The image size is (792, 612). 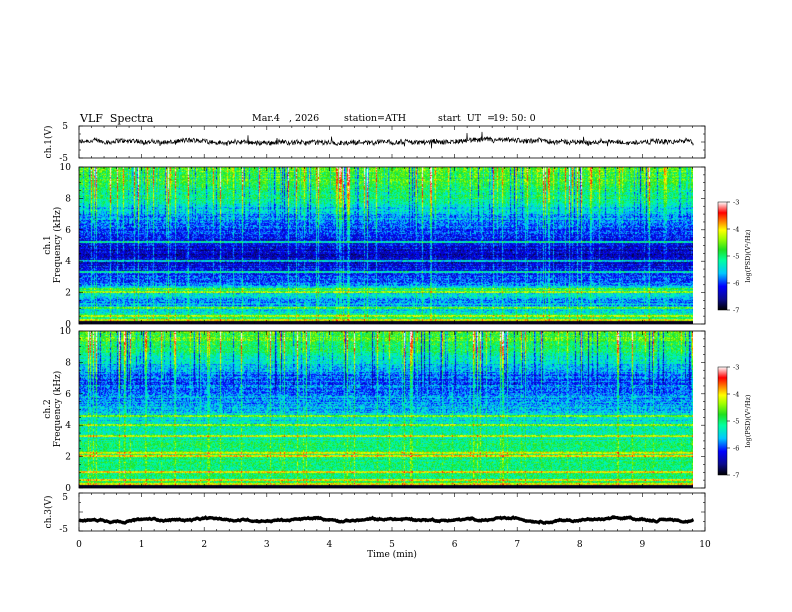 I want to click on ch1-frequency-label: Frequency (kHz), so click(x=57, y=245).